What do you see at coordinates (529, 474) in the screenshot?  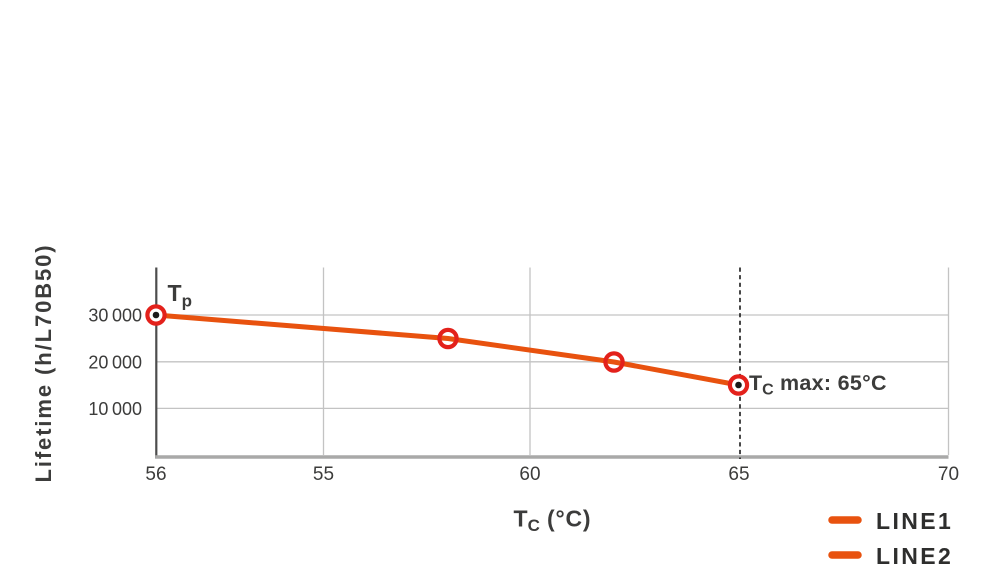 I see `svg-text: 60` at bounding box center [529, 474].